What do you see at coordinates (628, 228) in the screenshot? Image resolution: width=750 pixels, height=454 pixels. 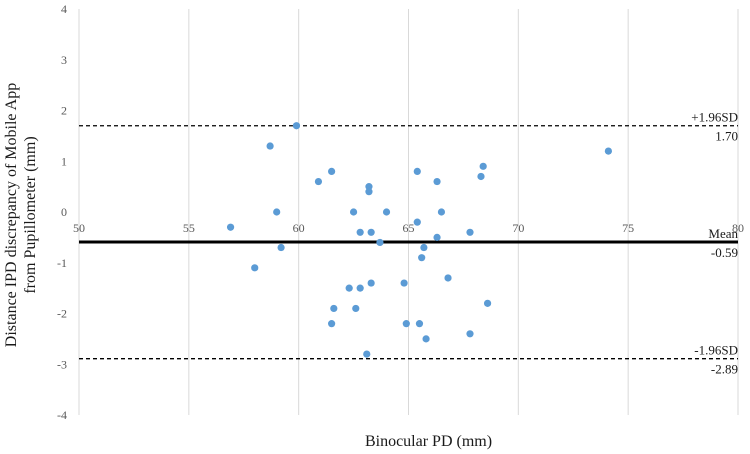 I see `x-tick-label: 75` at bounding box center [628, 228].